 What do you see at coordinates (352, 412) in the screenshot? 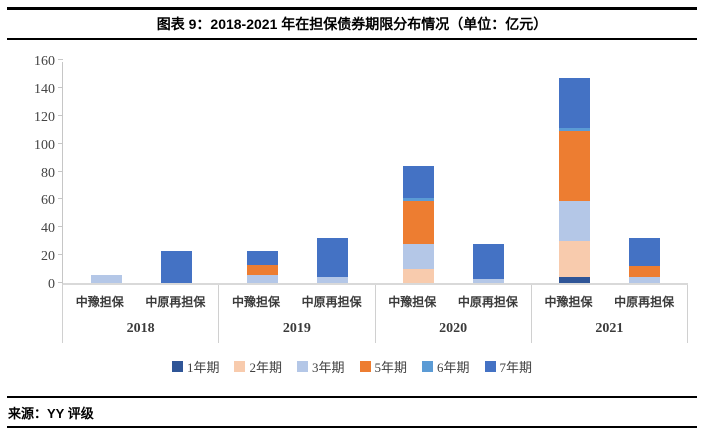
I see `source-row: 来源：YY 评级` at bounding box center [352, 412].